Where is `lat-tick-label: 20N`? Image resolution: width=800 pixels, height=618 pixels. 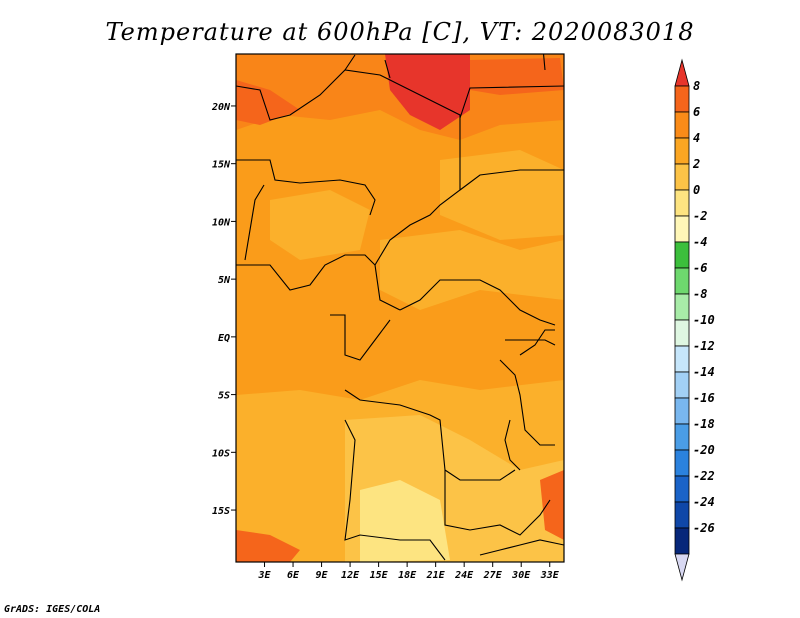
lat-tick-label: 20N is located at coordinates (221, 107).